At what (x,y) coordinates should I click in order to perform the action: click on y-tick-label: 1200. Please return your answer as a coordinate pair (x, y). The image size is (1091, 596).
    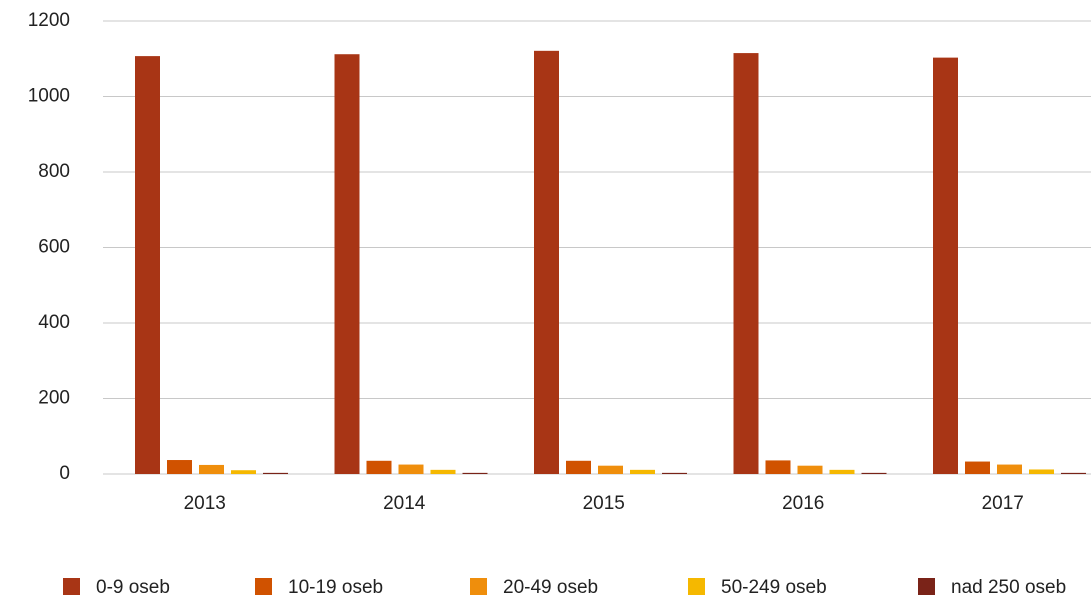
    Looking at the image, I should click on (49, 20).